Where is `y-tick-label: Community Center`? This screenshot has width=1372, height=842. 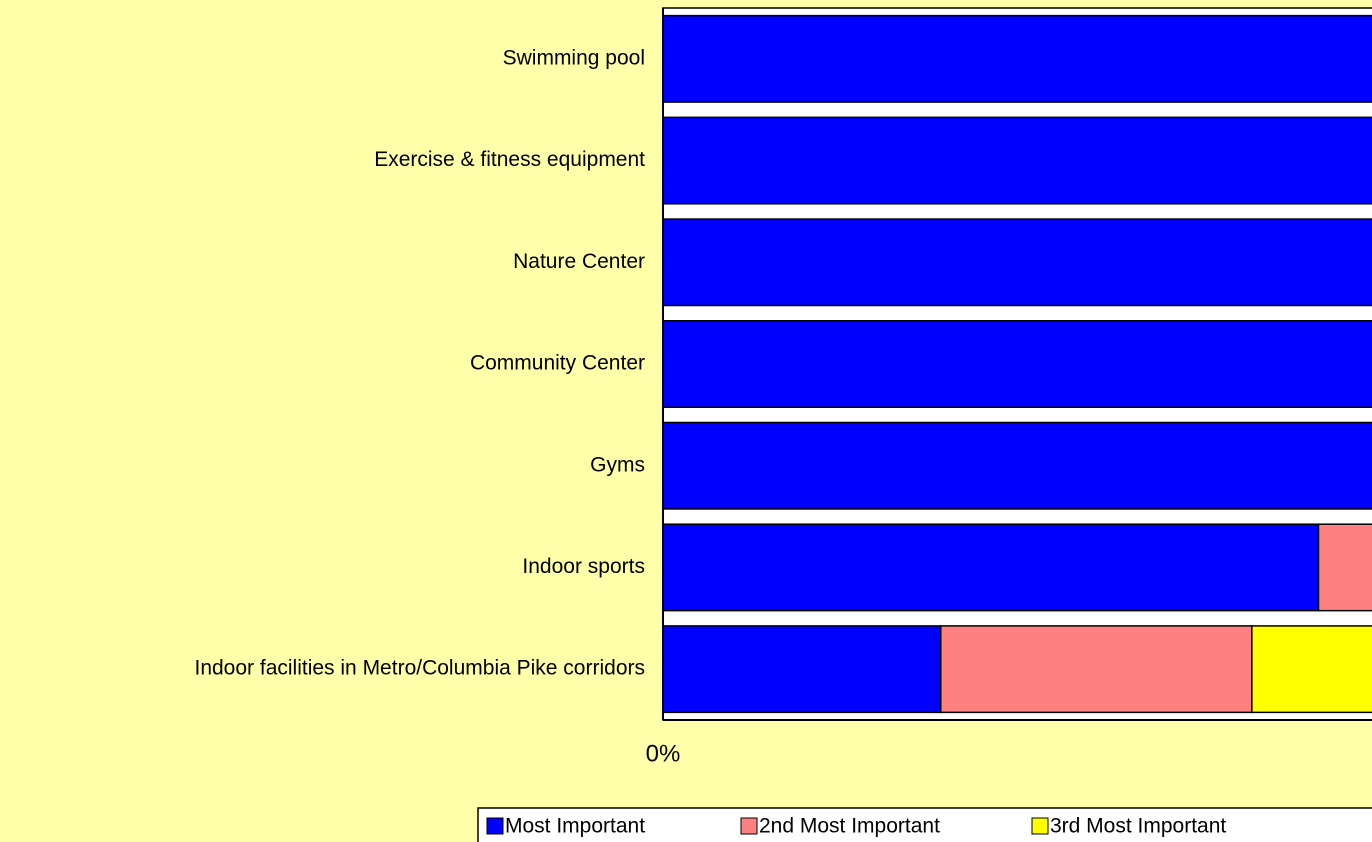
y-tick-label: Community Center is located at coordinates (557, 363).